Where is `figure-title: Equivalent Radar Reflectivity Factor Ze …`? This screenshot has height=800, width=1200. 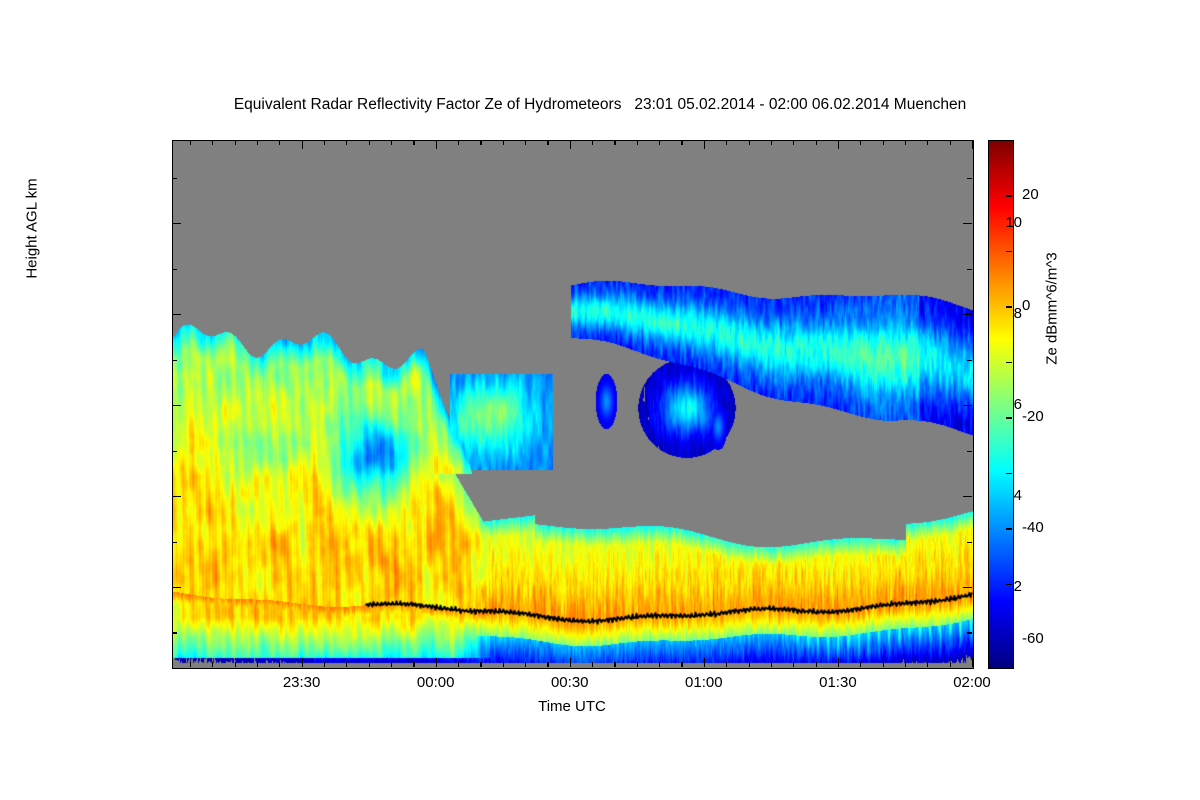 figure-title: Equivalent Radar Reflectivity Factor Ze … is located at coordinates (600, 104).